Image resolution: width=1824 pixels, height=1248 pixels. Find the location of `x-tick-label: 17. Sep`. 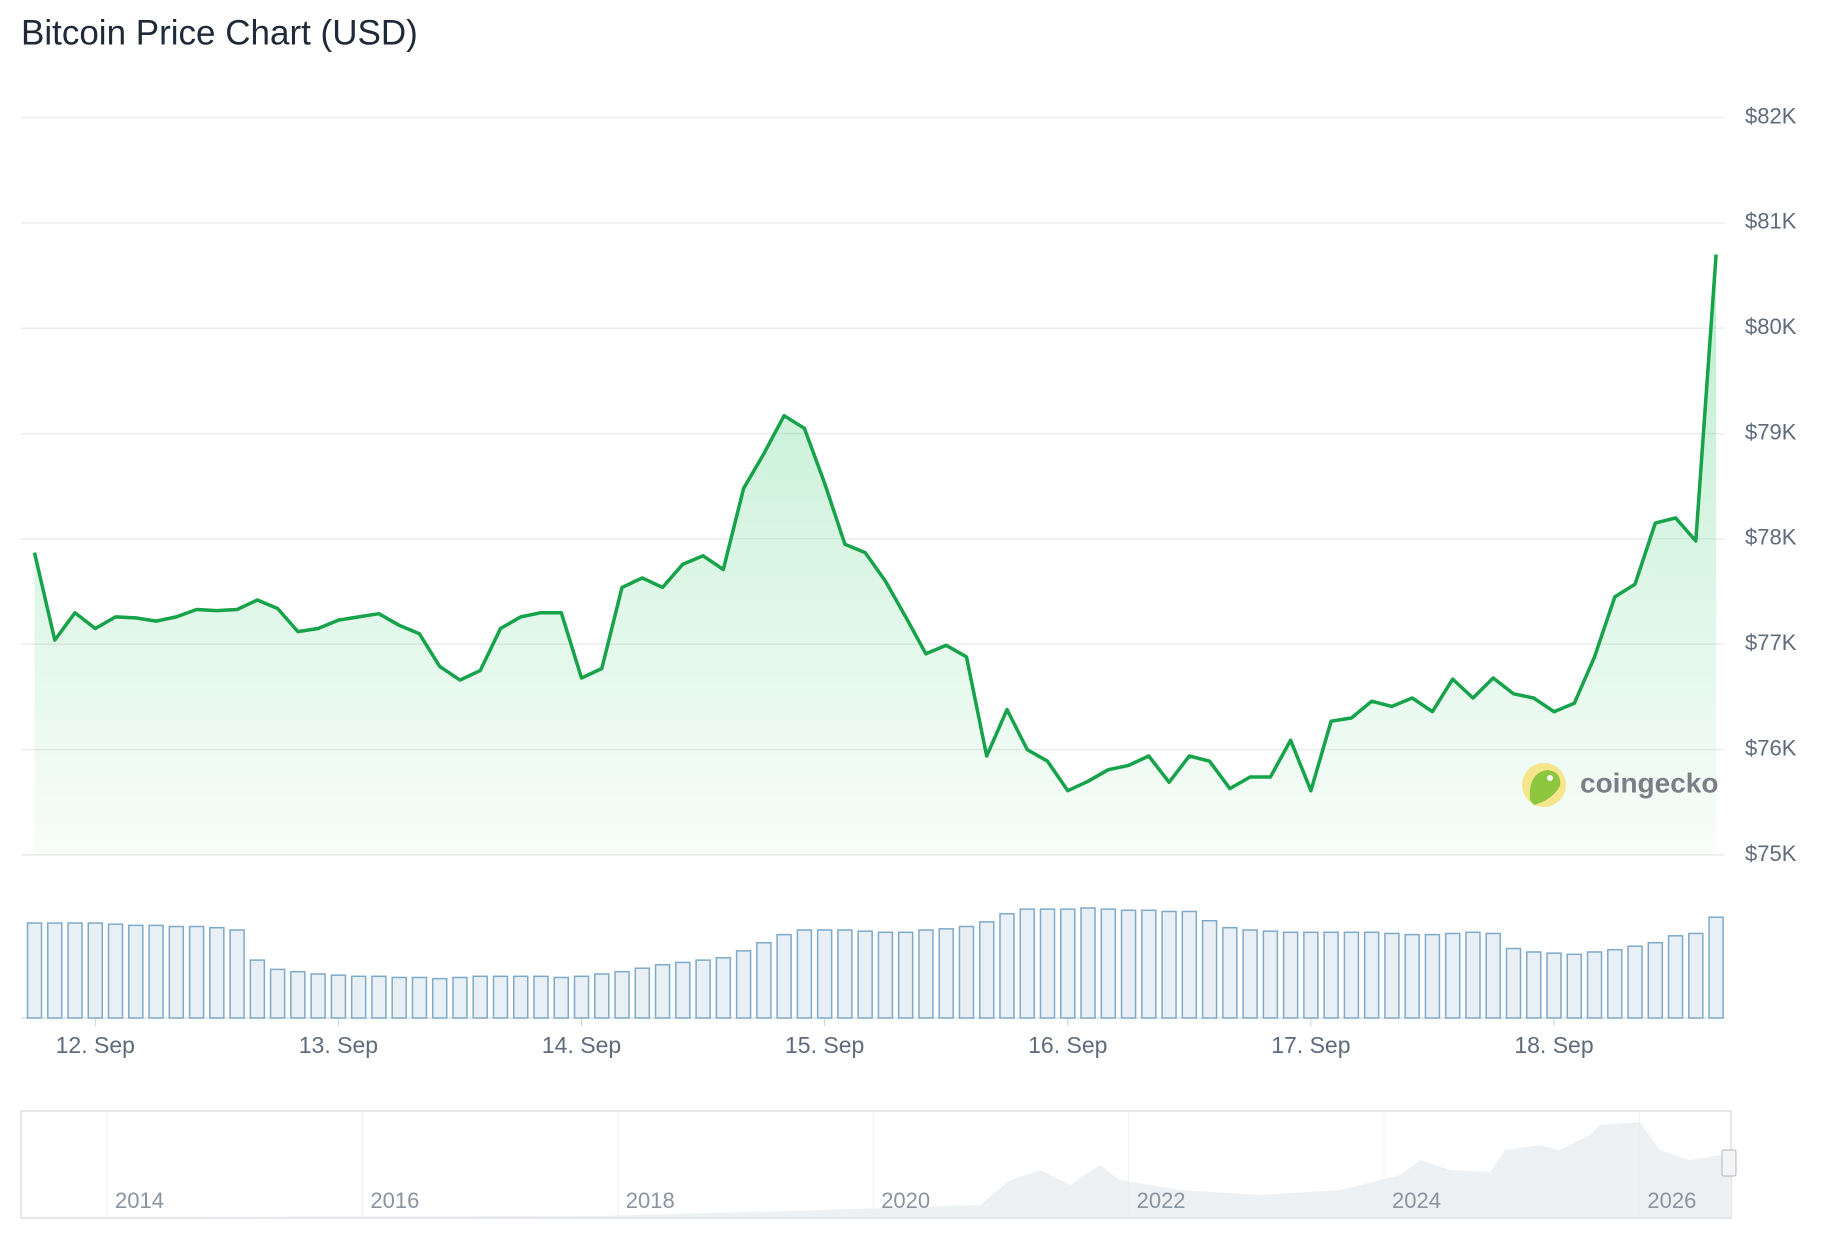

x-tick-label: 17. Sep is located at coordinates (1310, 1045).